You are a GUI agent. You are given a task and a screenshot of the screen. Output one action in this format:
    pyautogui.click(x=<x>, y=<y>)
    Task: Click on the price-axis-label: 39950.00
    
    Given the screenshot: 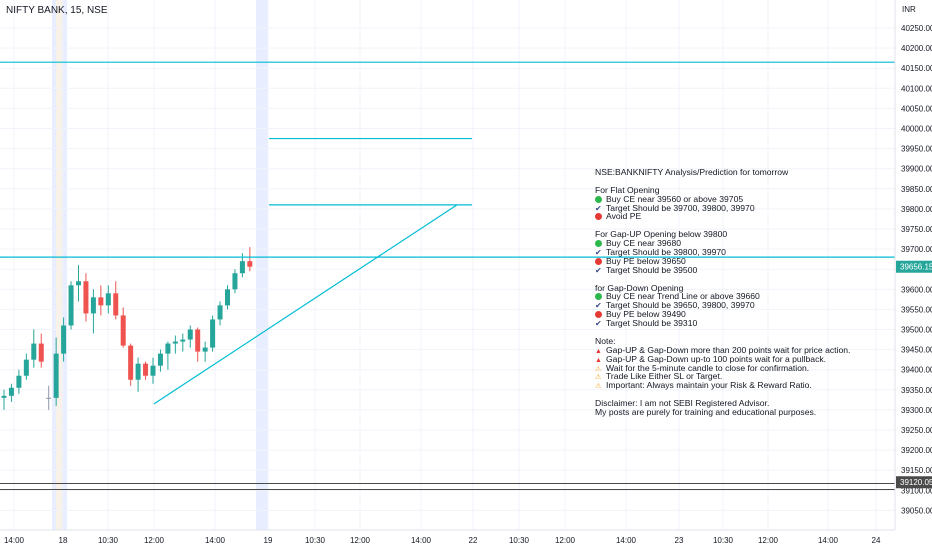 What is the action you would take?
    pyautogui.click(x=916, y=149)
    